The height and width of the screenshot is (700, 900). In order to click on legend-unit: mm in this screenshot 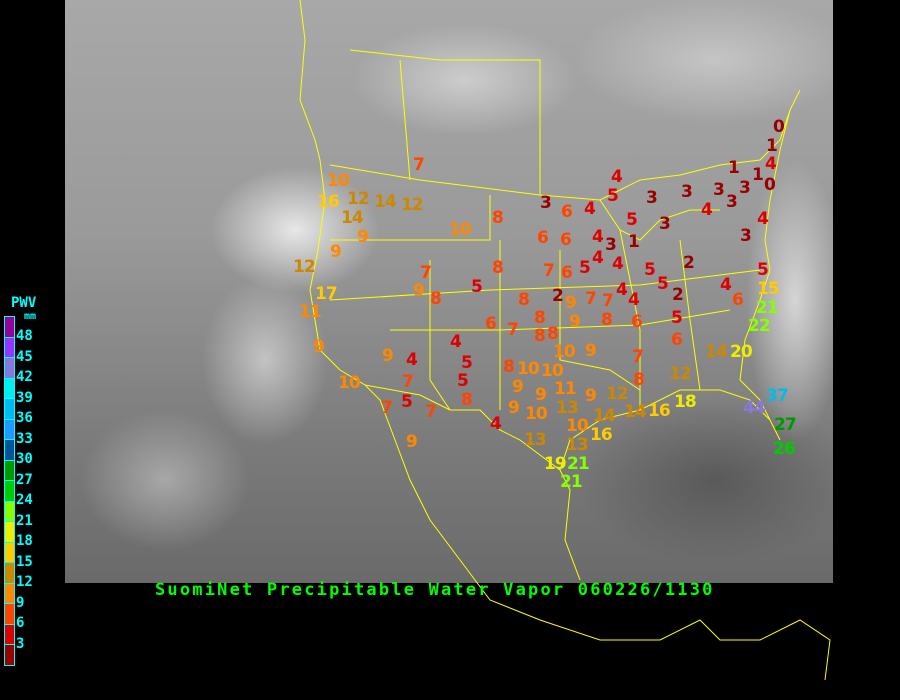, I will do `click(30, 316)`.